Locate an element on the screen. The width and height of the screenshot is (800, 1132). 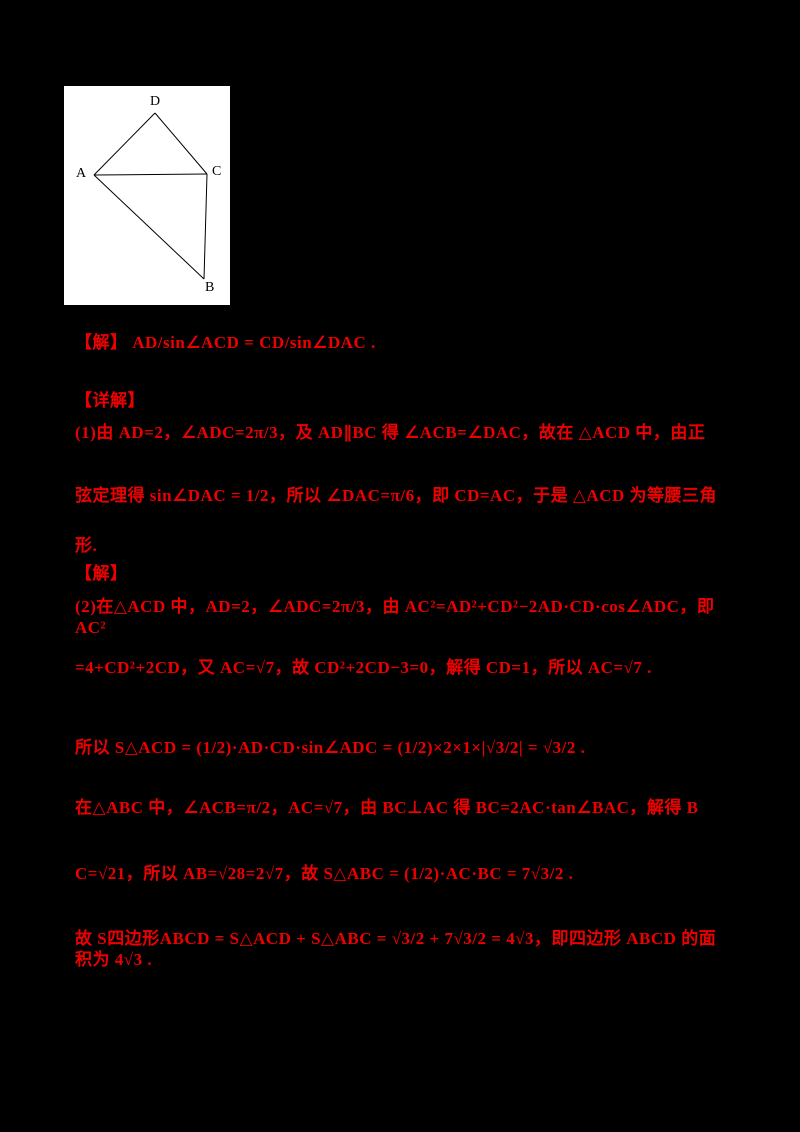
quadrilateral-drawing is located at coordinates (150, 196).